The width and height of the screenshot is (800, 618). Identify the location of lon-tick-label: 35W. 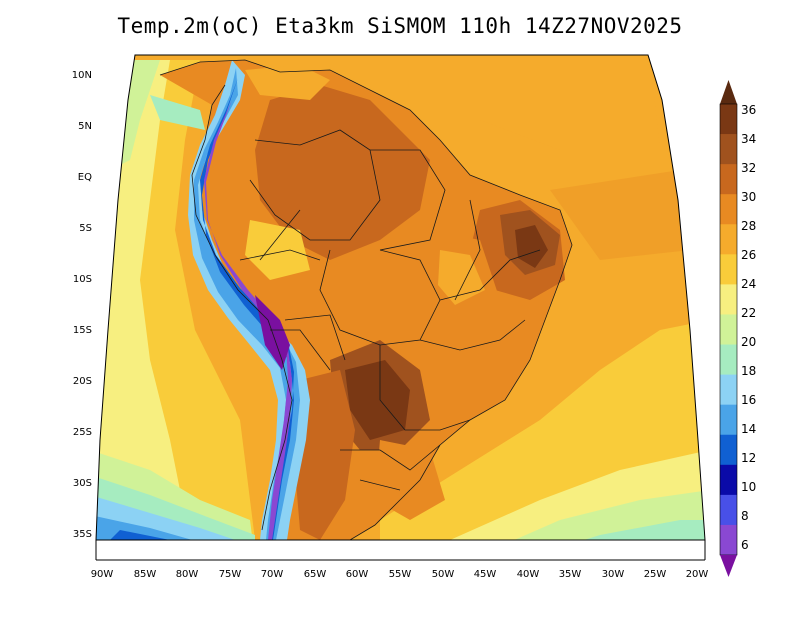
(570, 574).